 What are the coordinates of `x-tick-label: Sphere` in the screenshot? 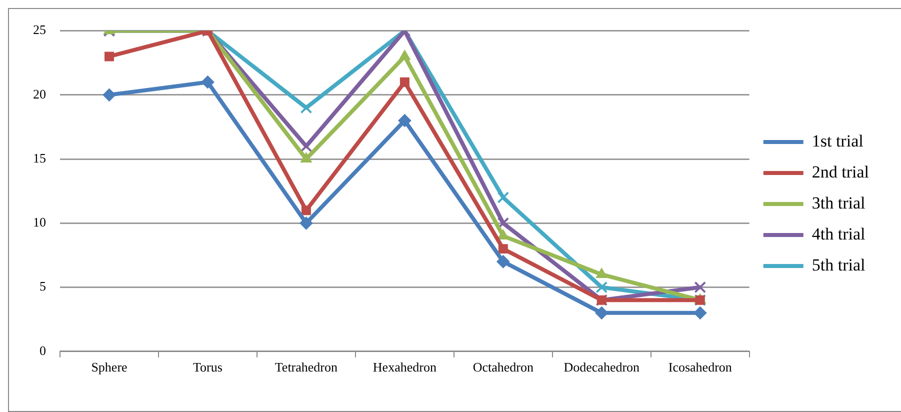 It's located at (109, 367).